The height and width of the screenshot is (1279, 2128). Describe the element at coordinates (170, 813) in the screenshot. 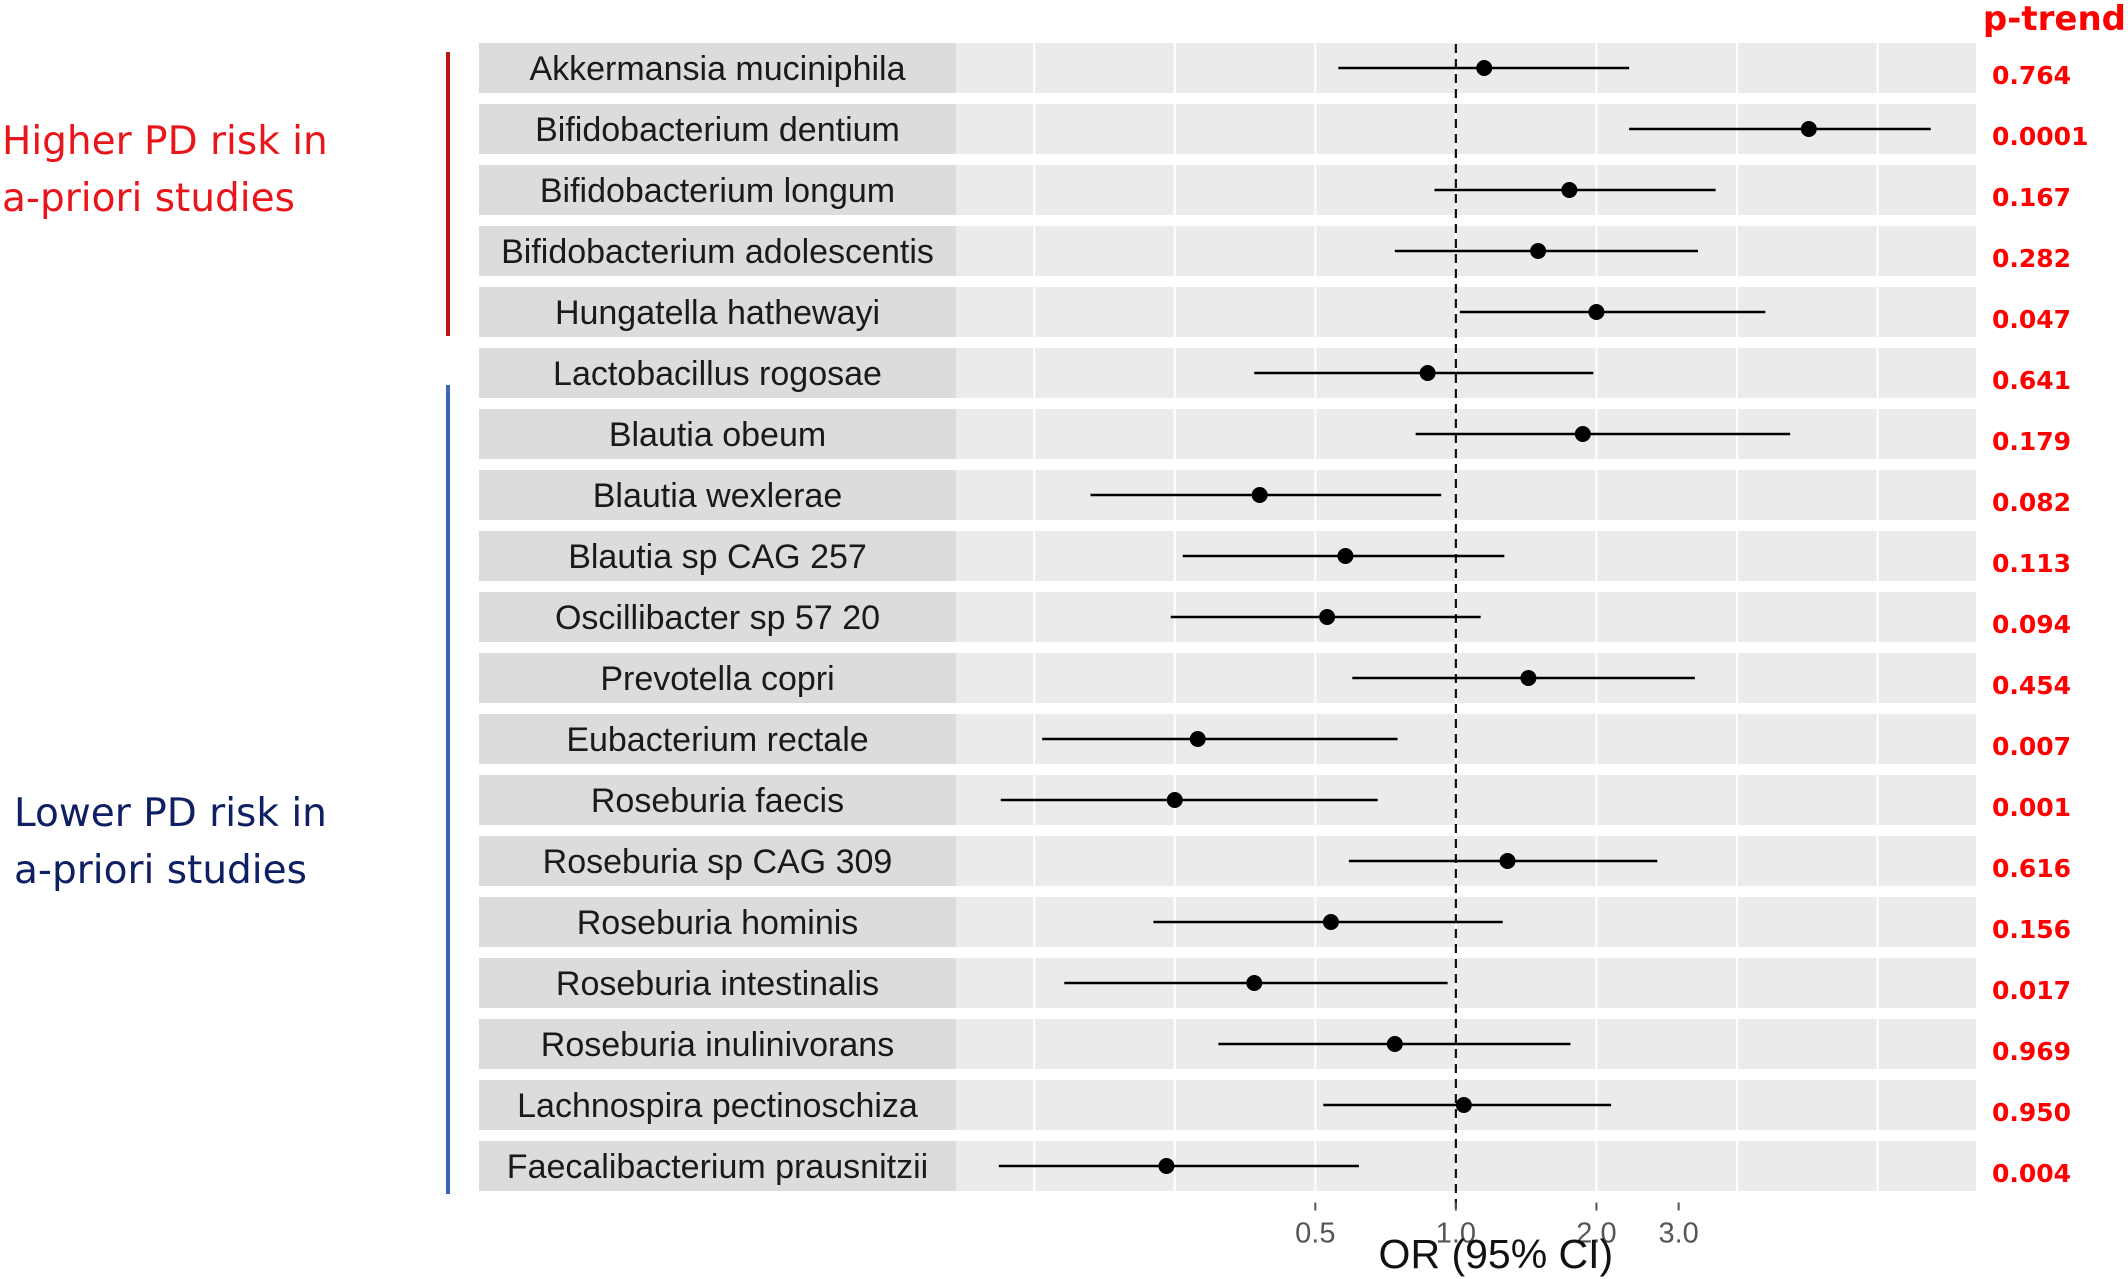

I see `group-label-lower-line1: Lower PD risk in` at that location.